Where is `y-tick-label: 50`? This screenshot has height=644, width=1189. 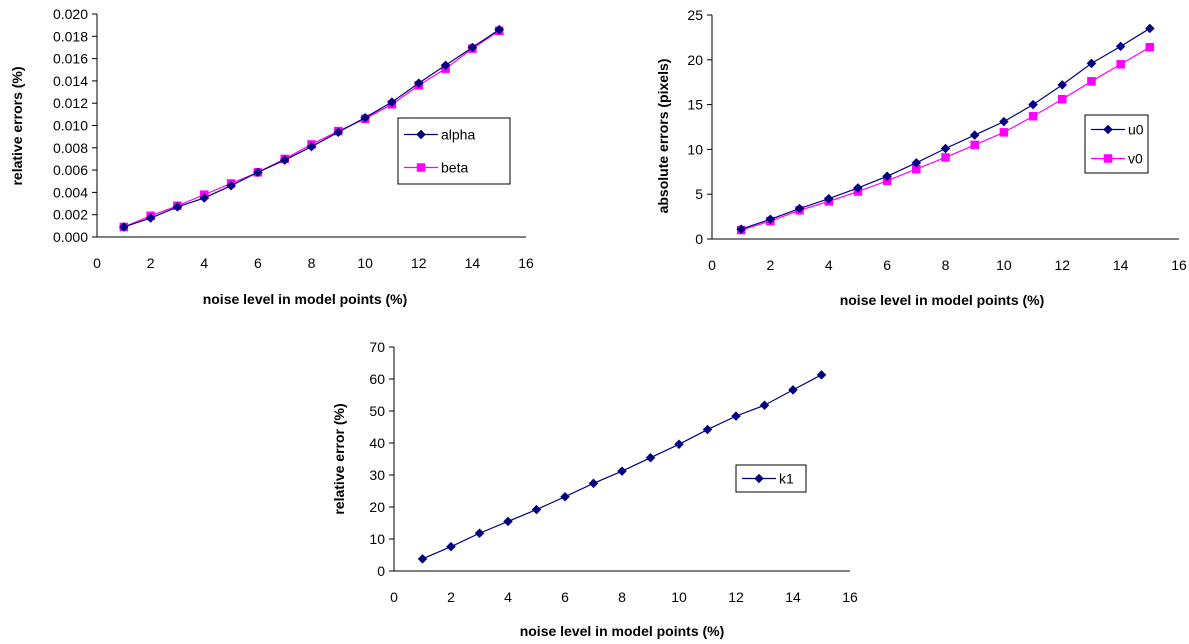
y-tick-label: 50 is located at coordinates (377, 411).